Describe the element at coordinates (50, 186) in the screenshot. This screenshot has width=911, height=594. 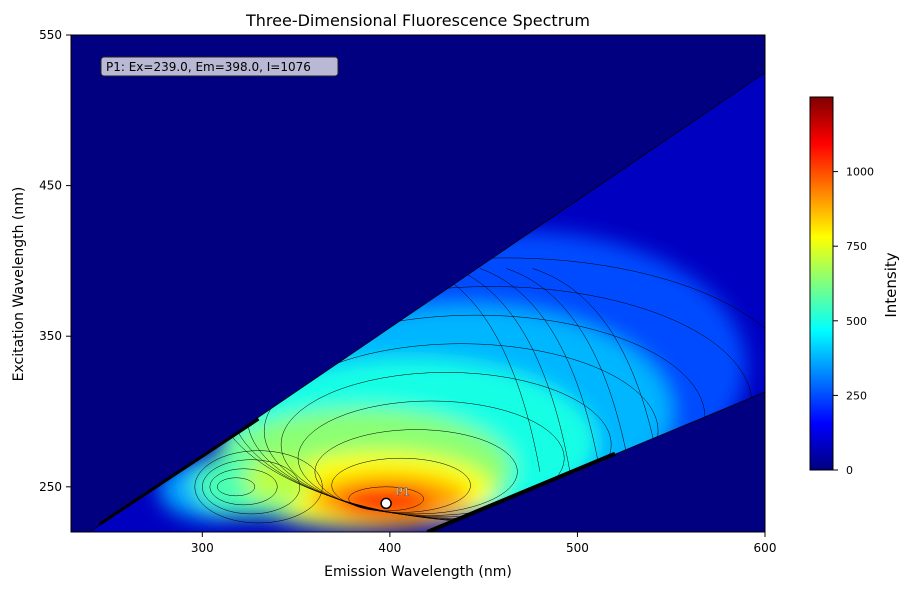
I see `y-tick-label: 450` at that location.